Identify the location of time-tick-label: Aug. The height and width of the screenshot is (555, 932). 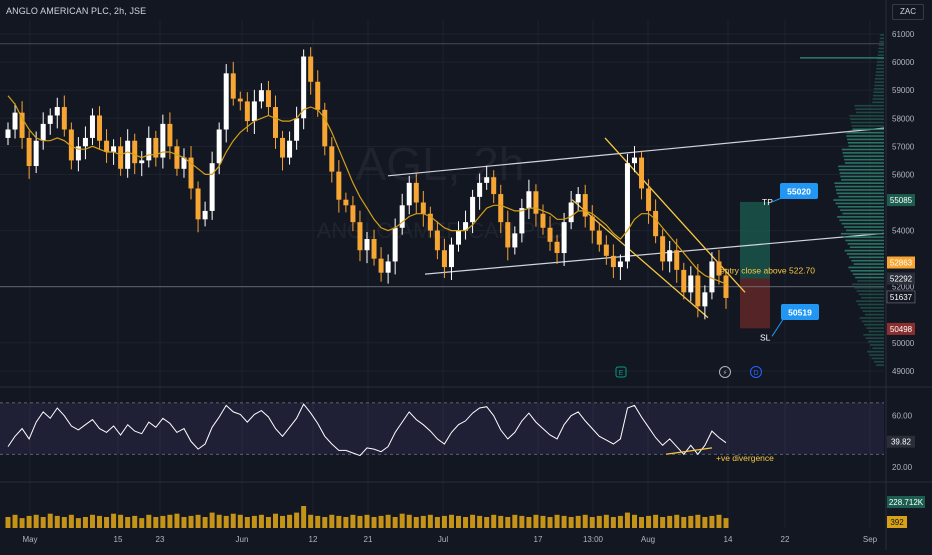
(648, 539).